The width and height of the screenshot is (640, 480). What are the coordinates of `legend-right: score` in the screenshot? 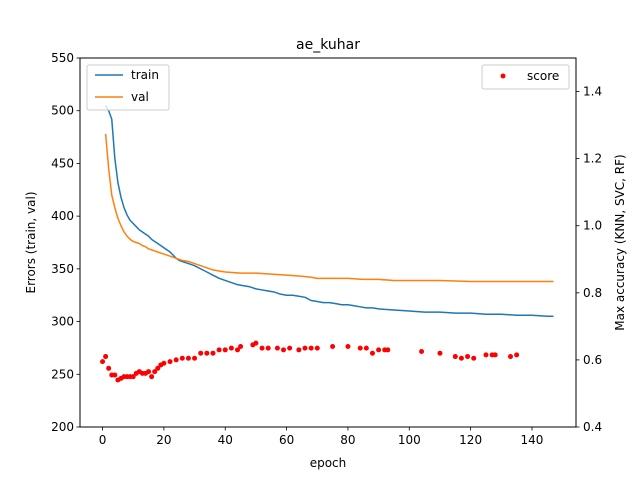 It's located at (525, 77).